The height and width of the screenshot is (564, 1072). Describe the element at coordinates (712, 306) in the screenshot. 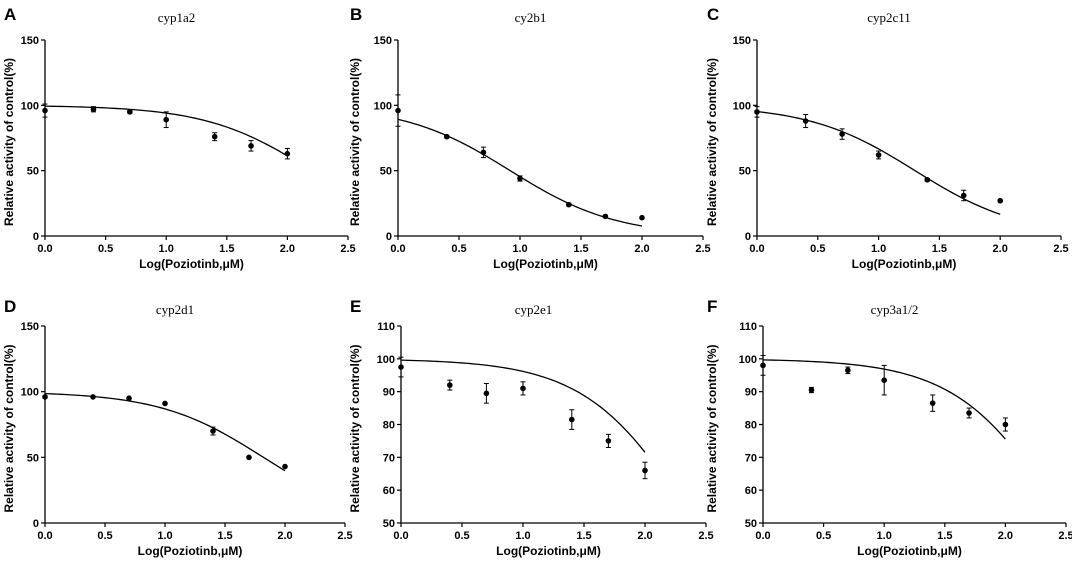

I see `panel-letter: F` at that location.